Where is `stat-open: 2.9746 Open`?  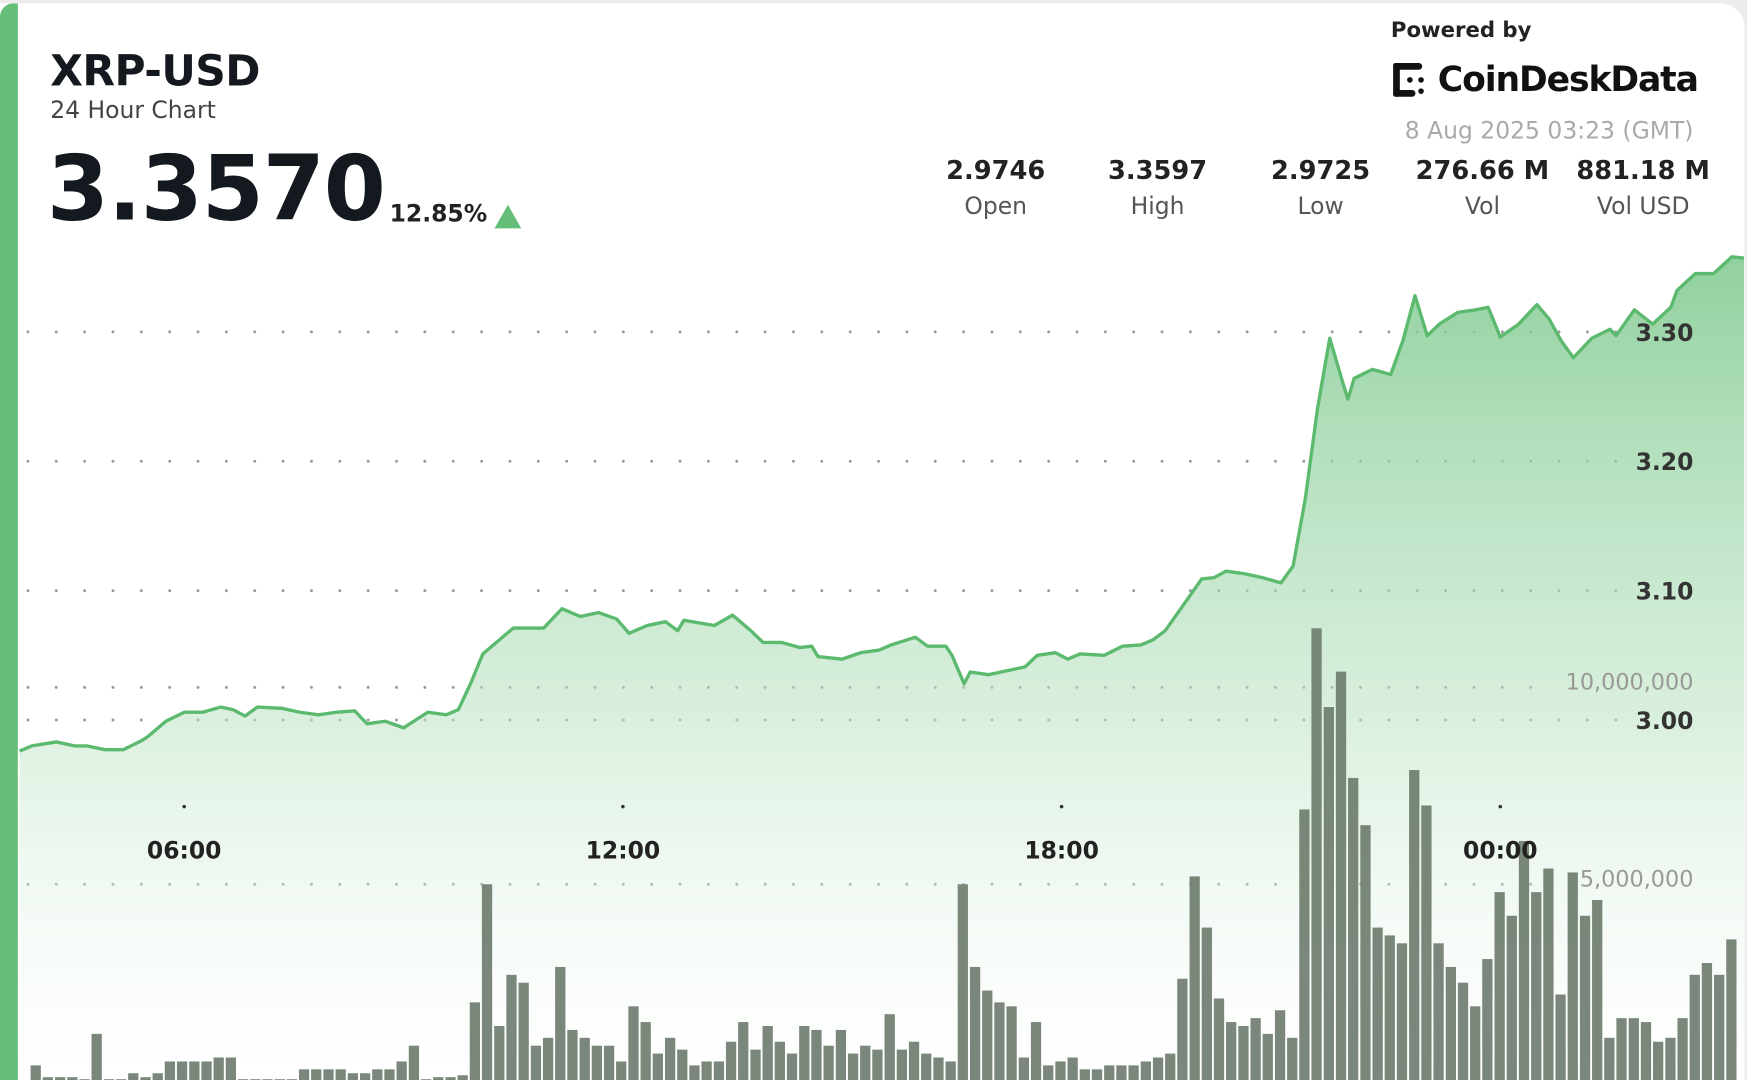 stat-open: 2.9746 Open is located at coordinates (995, 187).